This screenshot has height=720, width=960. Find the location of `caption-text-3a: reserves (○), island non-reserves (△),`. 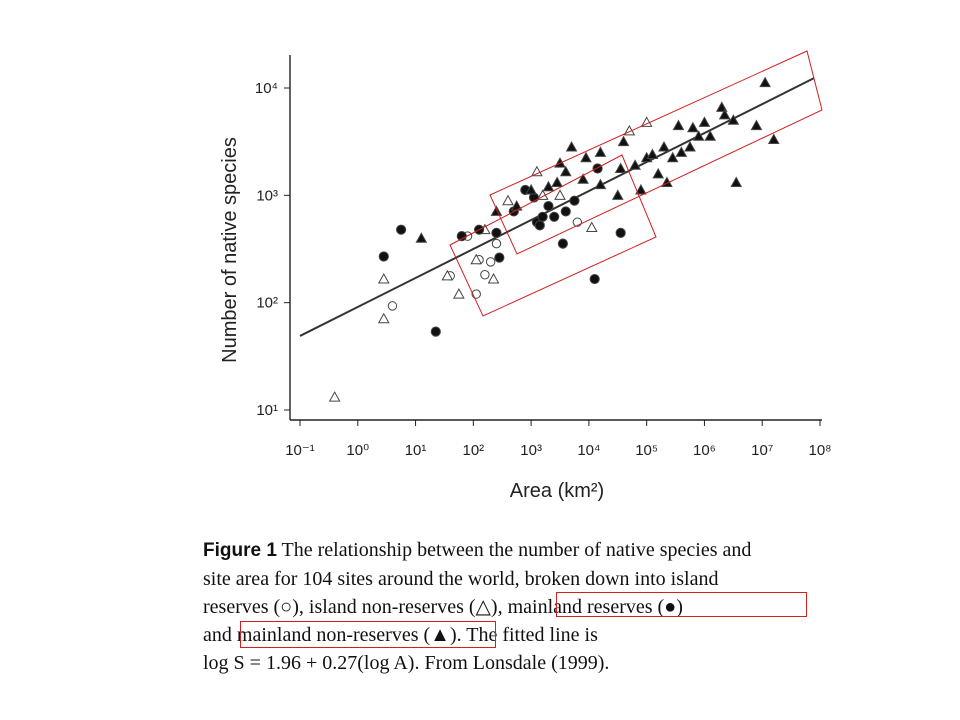

caption-text-3a: reserves (○), island non-reserves (△), is located at coordinates (353, 607).